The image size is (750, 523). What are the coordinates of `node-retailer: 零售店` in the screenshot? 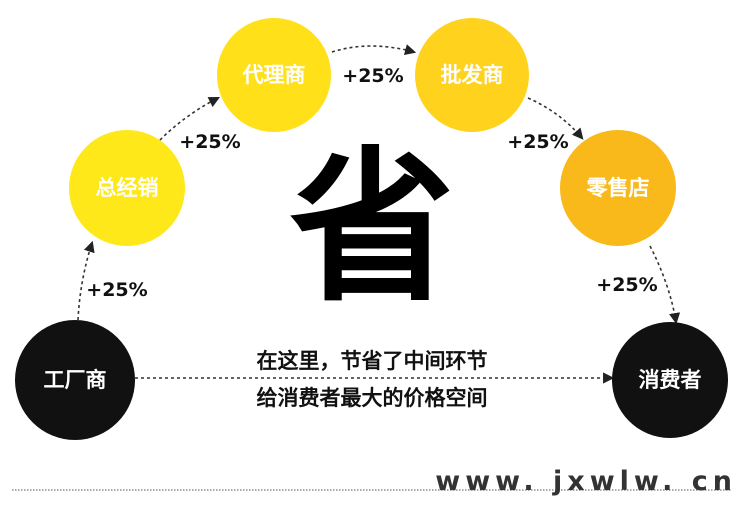 It's located at (618, 188).